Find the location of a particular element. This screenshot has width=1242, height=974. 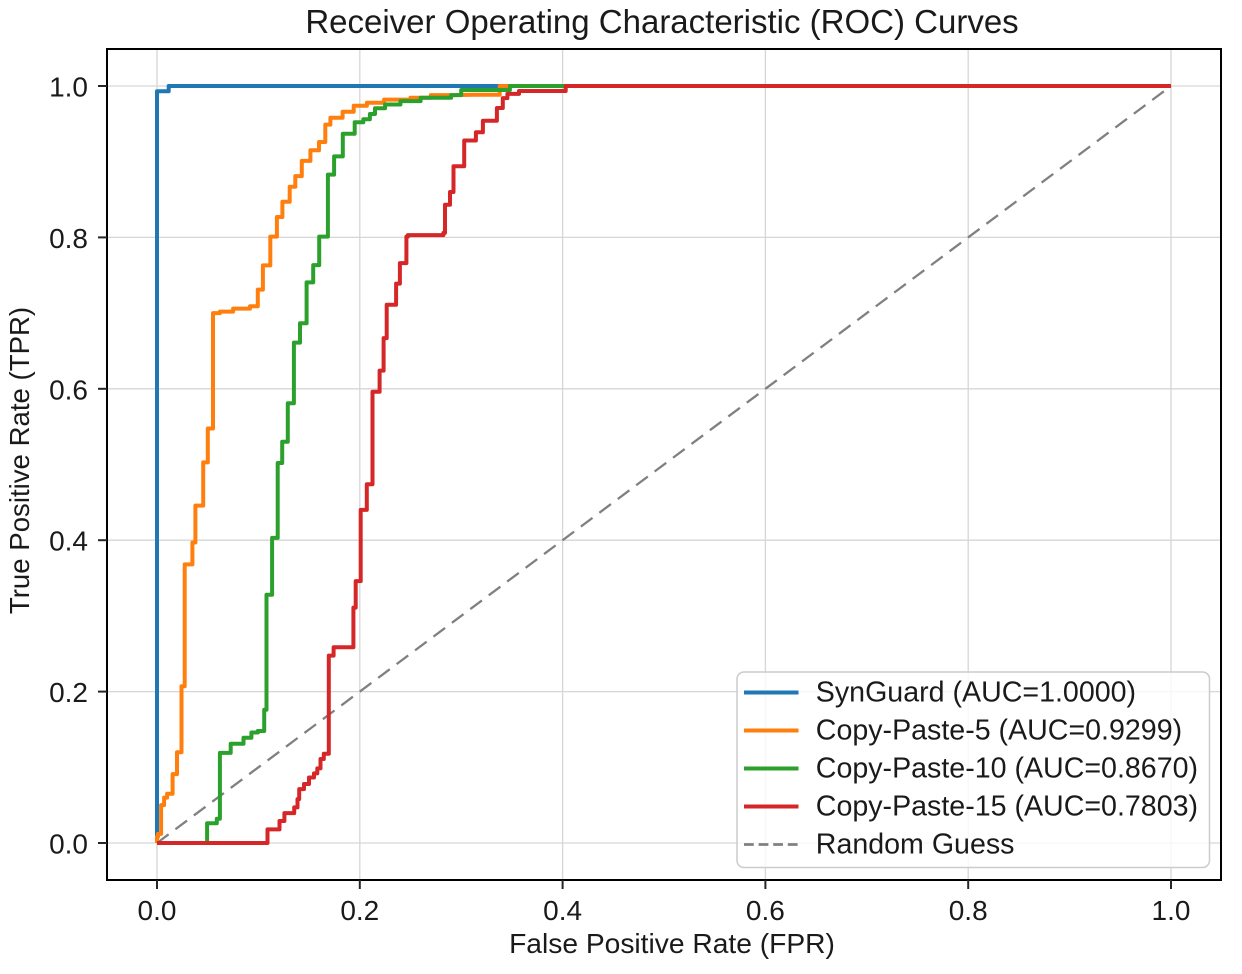

svg-text: SynGuard (AUC=1.0000) is located at coordinates (976, 693).